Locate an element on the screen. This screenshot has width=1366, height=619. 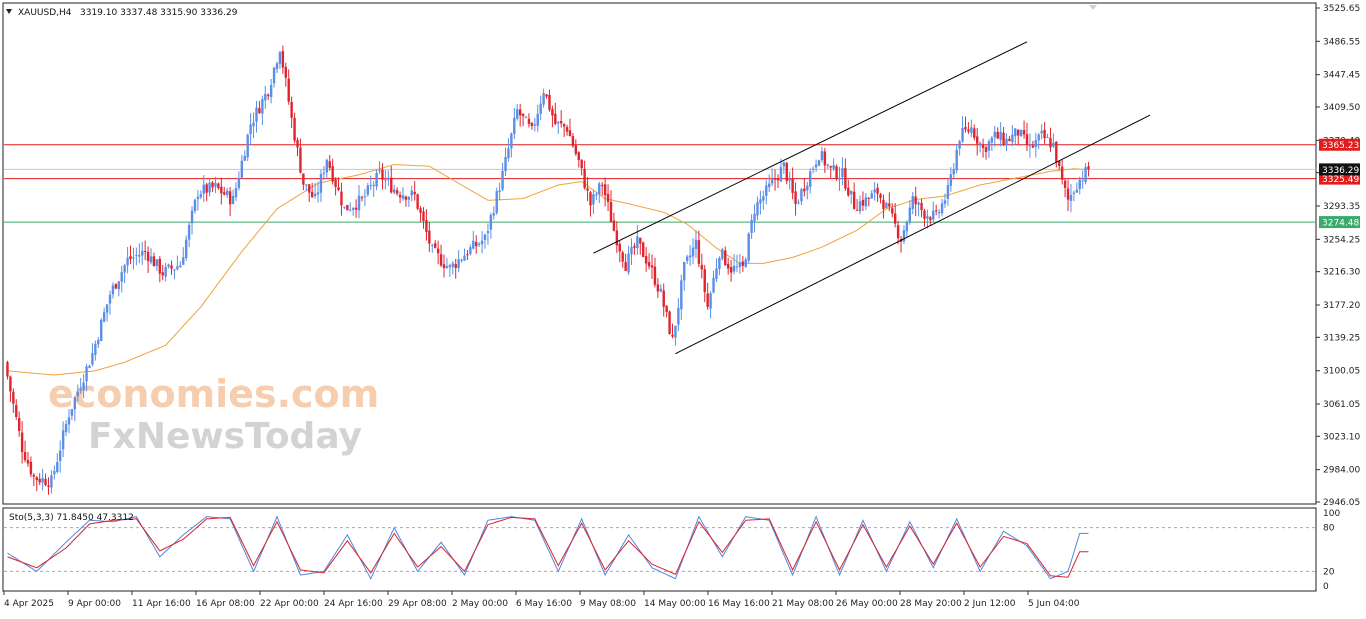
price-tags: 3365.23 3325.49 3274.48 3336.29 is located at coordinates (1339, 183).